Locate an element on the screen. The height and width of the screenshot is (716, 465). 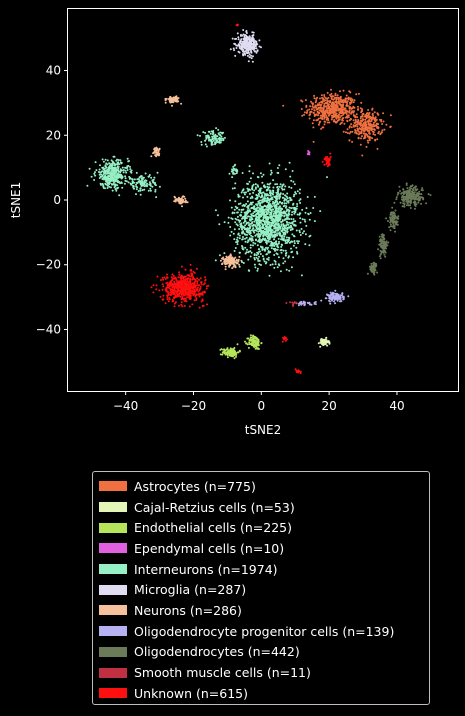
legend-item: Interneurons (n=1974) is located at coordinates (264, 569).